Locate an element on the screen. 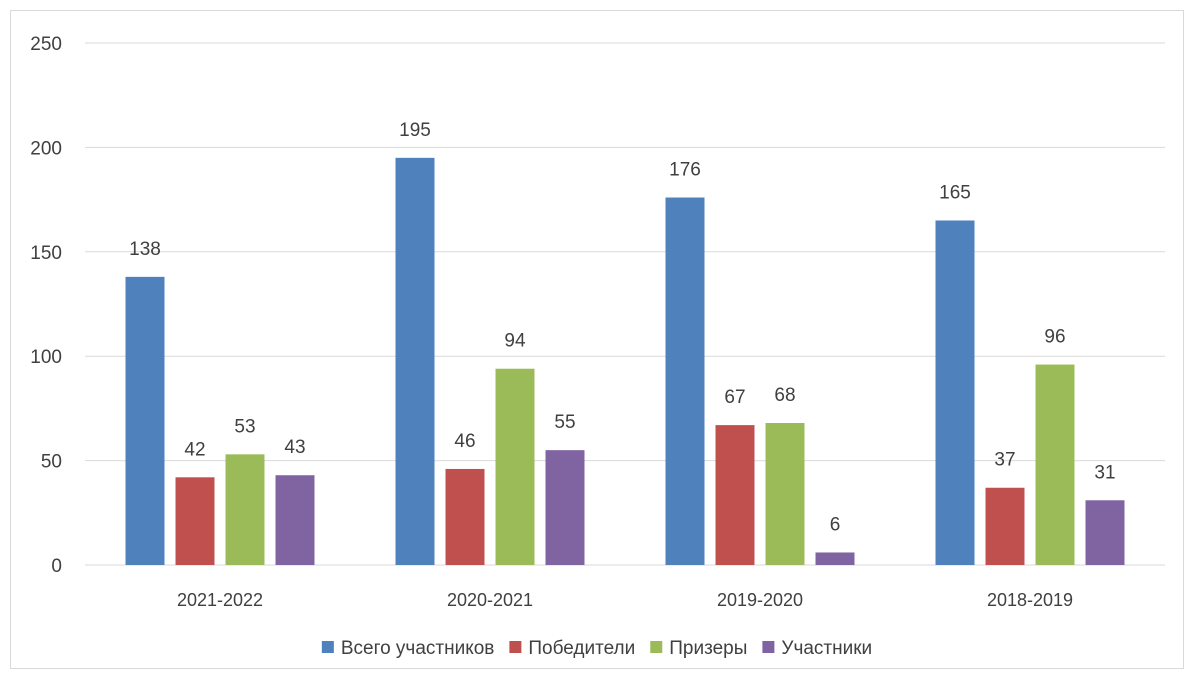 The height and width of the screenshot is (679, 1195). data-label-2018-2019-series-2: 96 is located at coordinates (1054, 337).